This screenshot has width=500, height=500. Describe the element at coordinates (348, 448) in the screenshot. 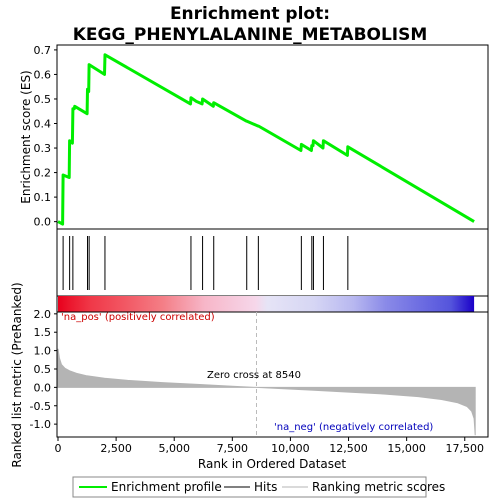

I see `x-tick-label: 12,500` at that location.